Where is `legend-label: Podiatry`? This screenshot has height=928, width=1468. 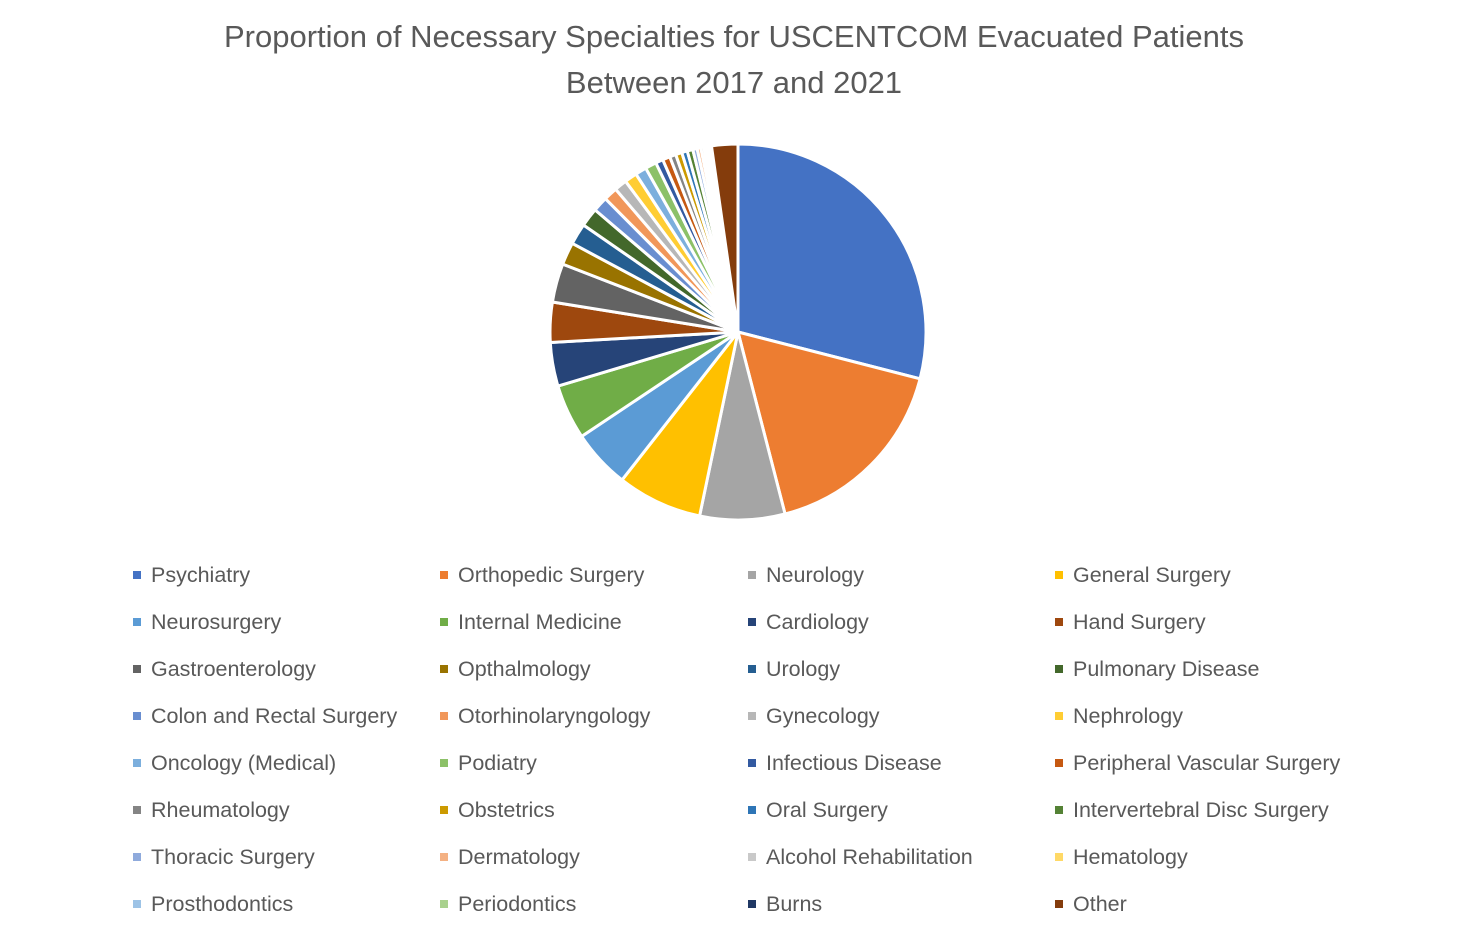 legend-label: Podiatry is located at coordinates (497, 762).